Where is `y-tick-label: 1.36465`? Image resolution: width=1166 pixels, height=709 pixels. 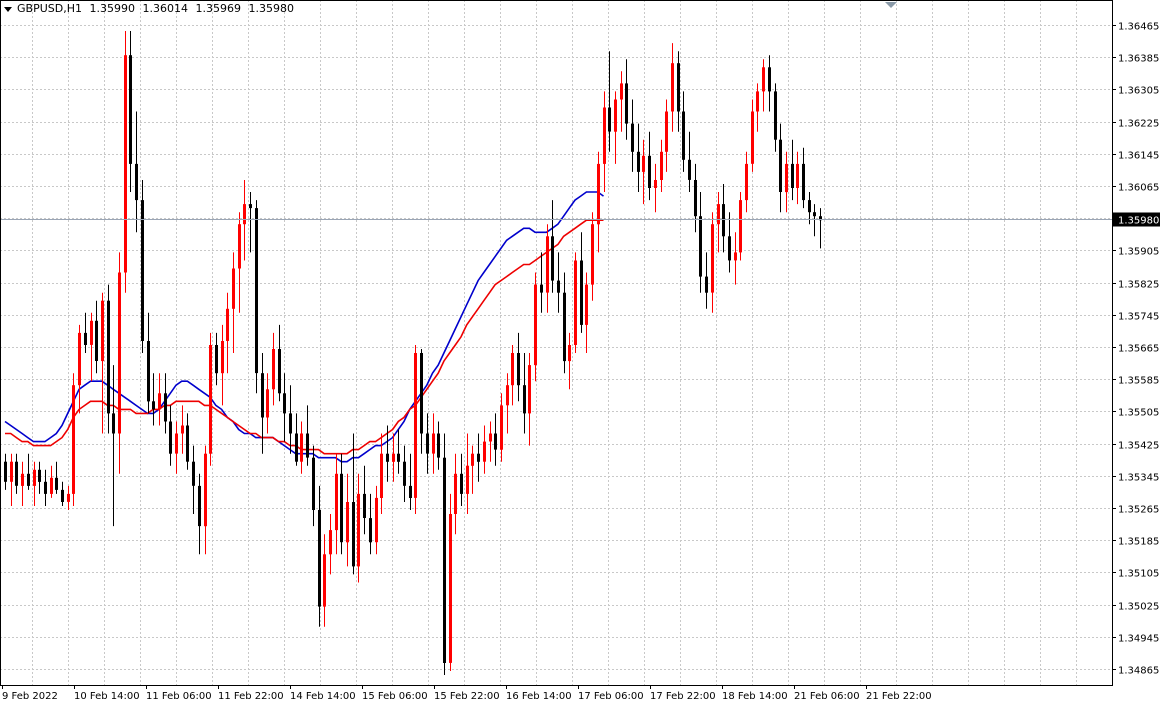
y-tick-label: 1.36465 is located at coordinates (1138, 27).